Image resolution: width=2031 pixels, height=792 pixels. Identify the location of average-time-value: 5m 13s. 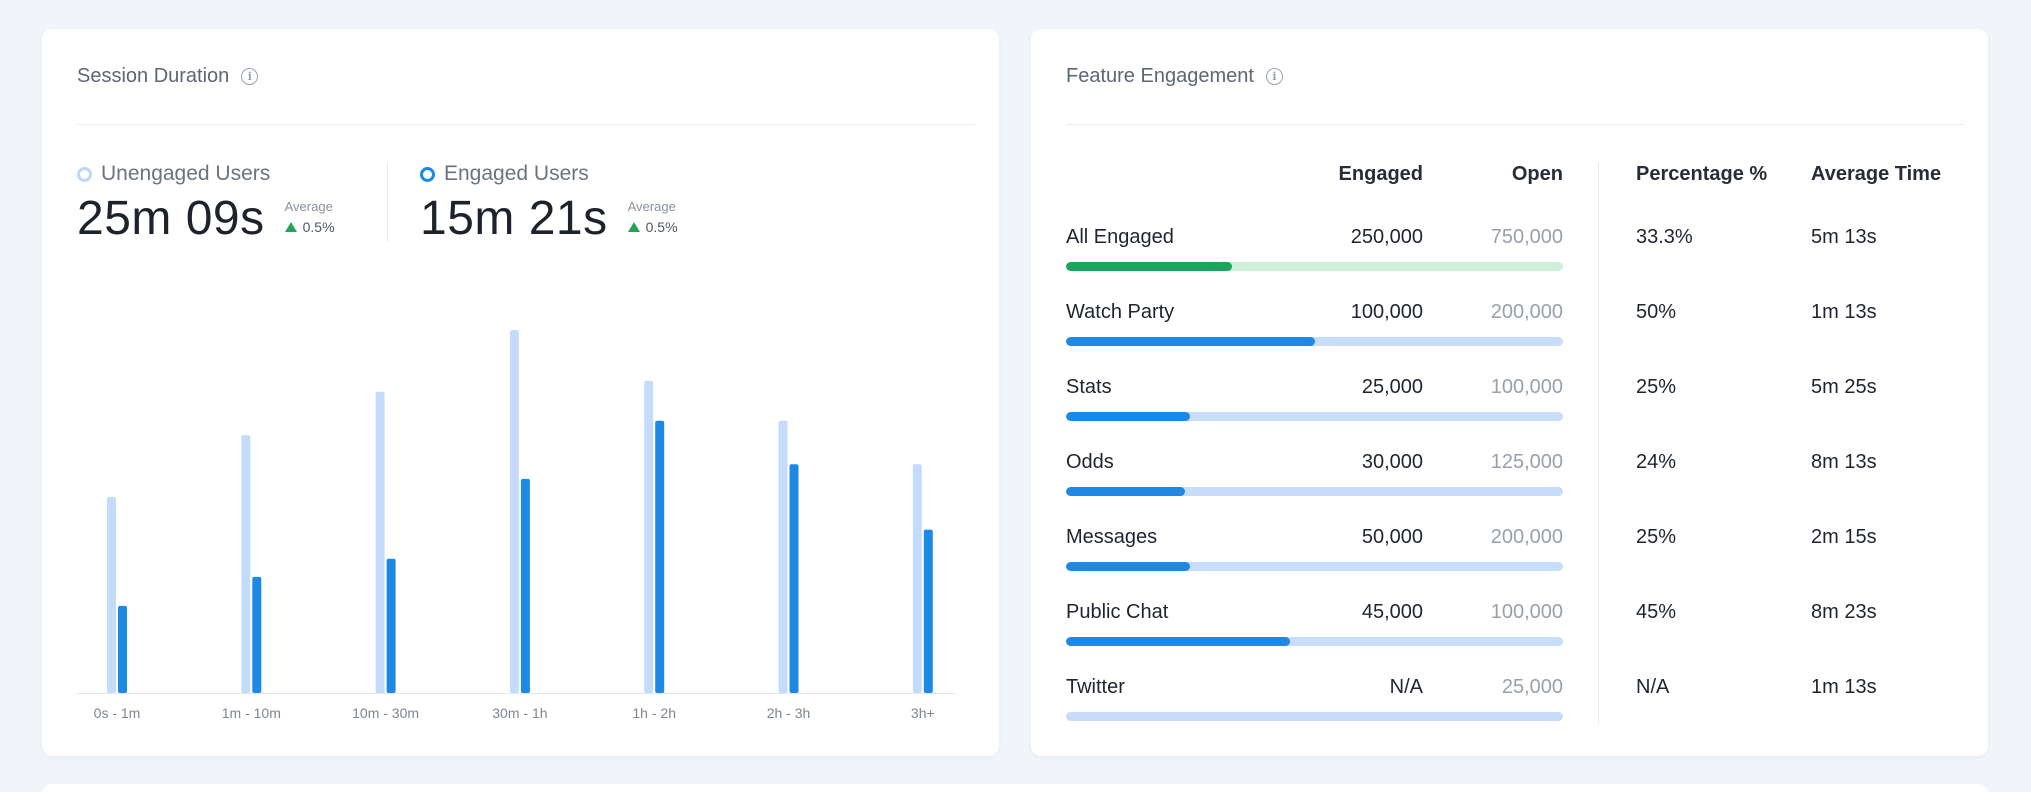
(1844, 237).